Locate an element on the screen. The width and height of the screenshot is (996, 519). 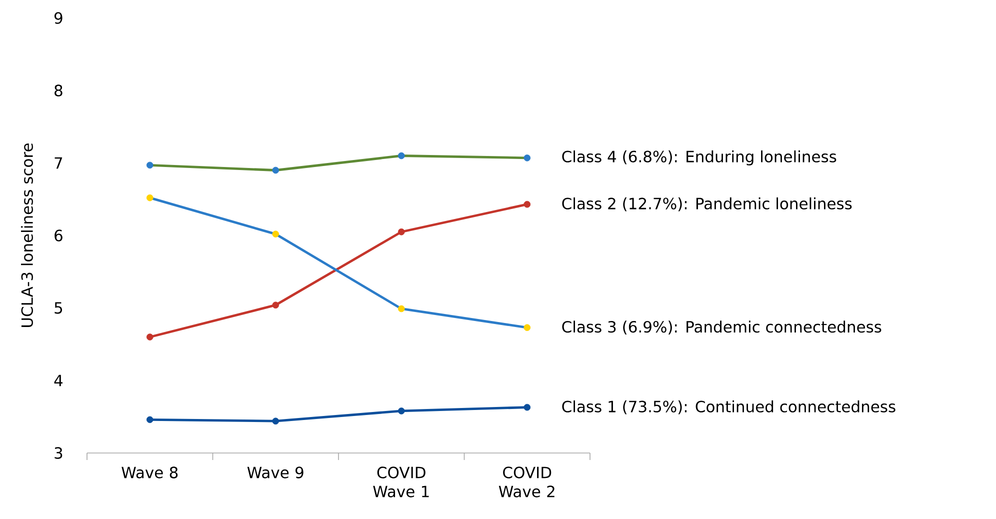
y-tick-label: 6 is located at coordinates (58, 236).